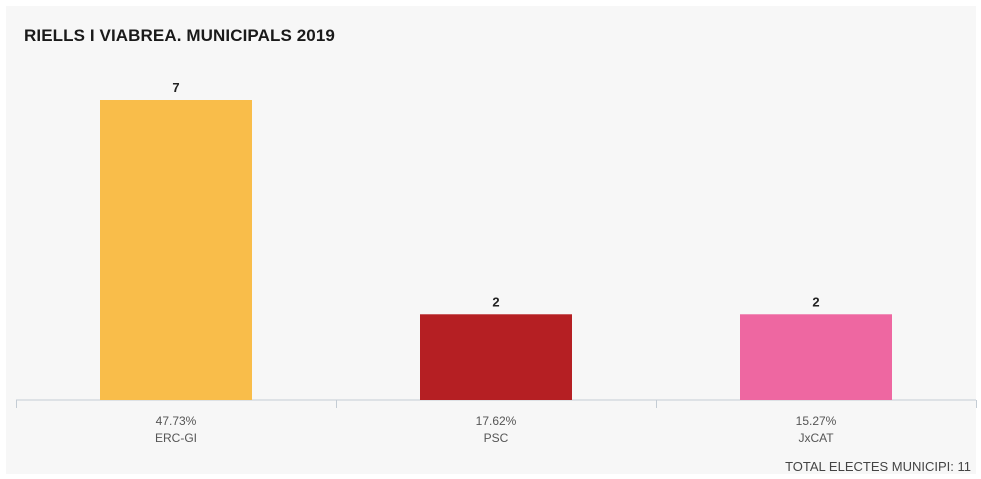 This screenshot has width=981, height=479. What do you see at coordinates (496, 438) in the screenshot?
I see `category-label: PSC` at bounding box center [496, 438].